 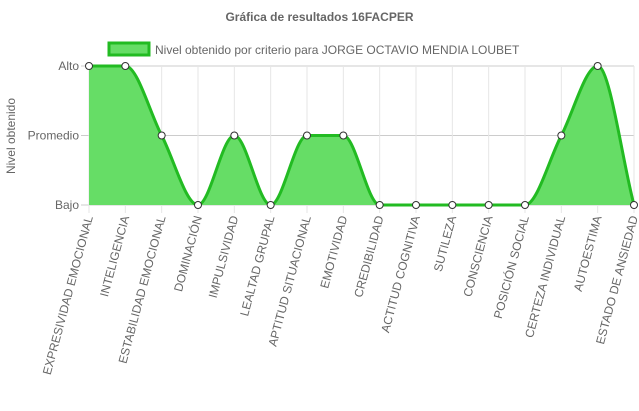 What do you see at coordinates (67, 205) in the screenshot?
I see `y-tick-label: Bajo` at bounding box center [67, 205].